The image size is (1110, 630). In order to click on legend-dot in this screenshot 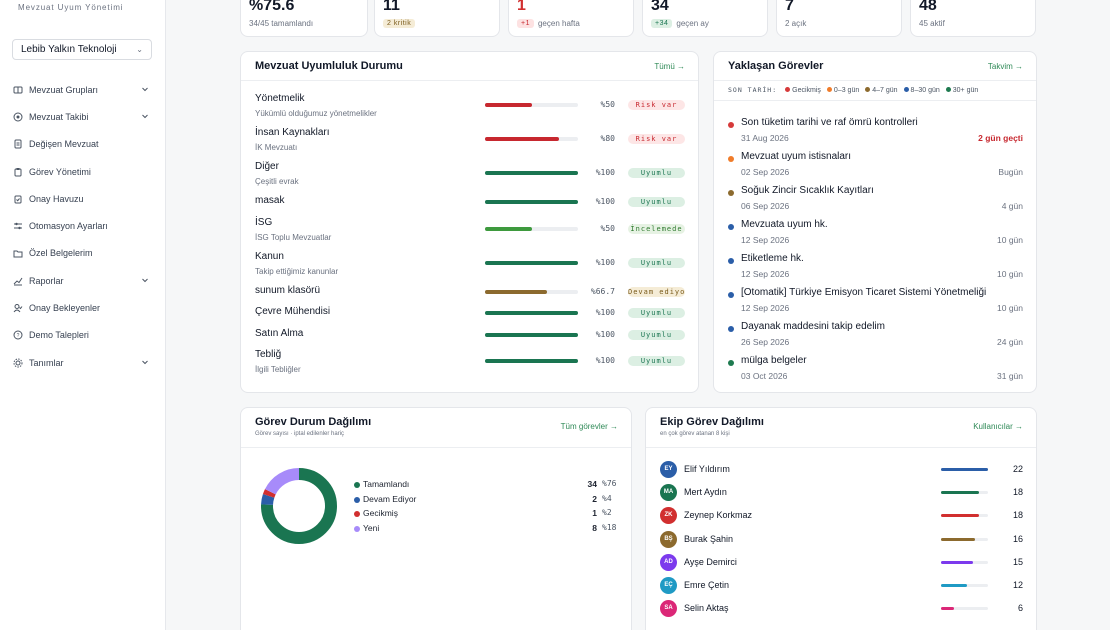, I will do `click(788, 89)`.